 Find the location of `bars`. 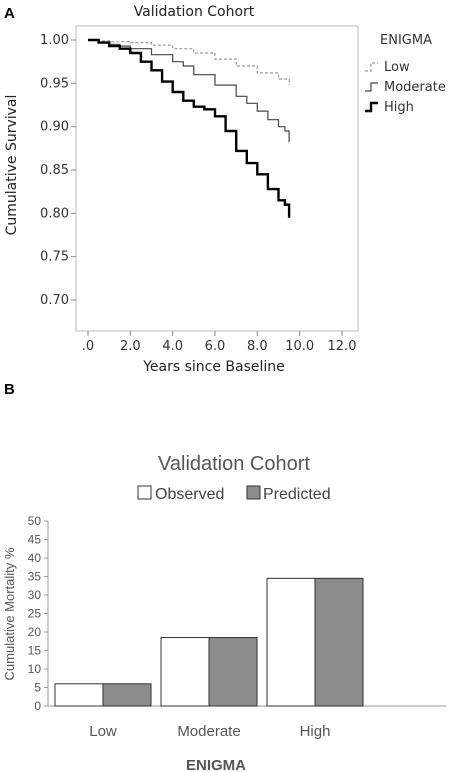

bars is located at coordinates (209, 642).